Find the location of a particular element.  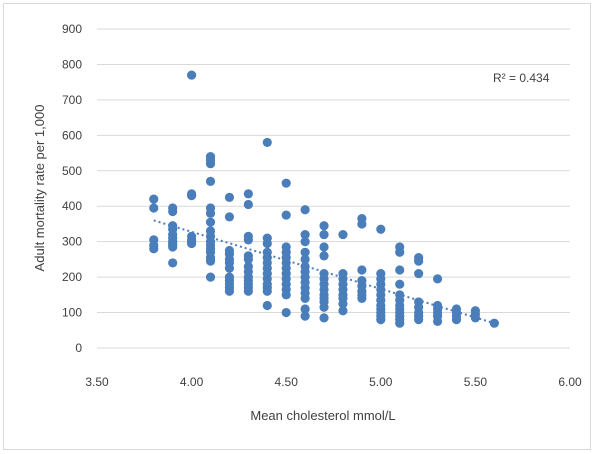

x-tick-label: 3.50 is located at coordinates (97, 382).